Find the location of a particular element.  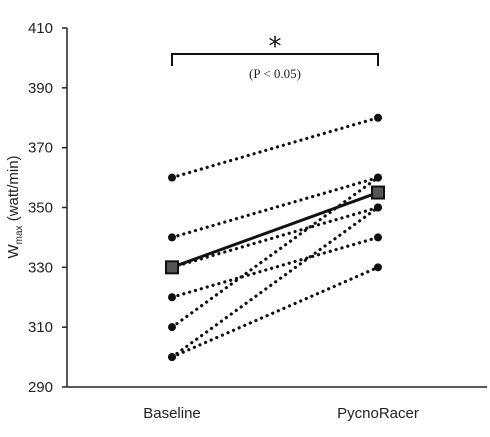

mean-series is located at coordinates (275, 230).